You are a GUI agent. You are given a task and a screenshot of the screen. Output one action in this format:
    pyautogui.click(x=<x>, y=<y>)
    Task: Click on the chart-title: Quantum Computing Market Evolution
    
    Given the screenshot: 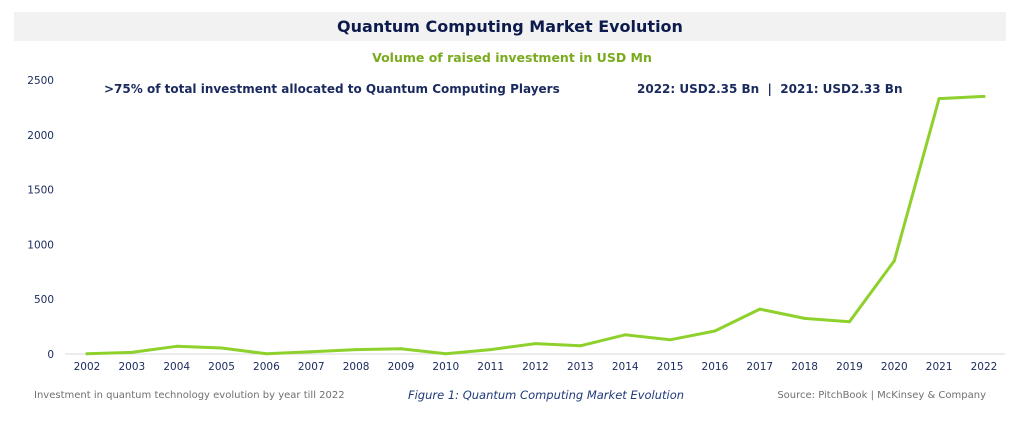 What is the action you would take?
    pyautogui.click(x=510, y=26)
    